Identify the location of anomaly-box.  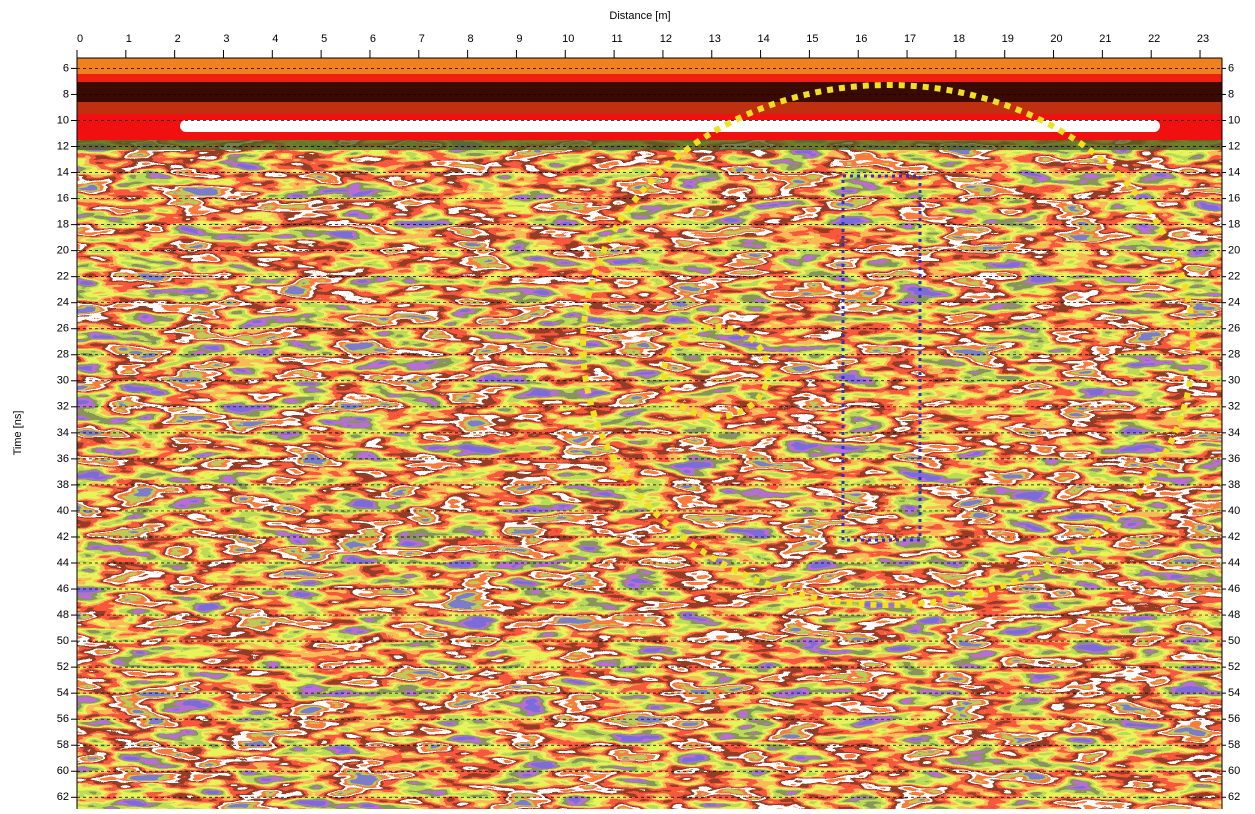
(881, 358).